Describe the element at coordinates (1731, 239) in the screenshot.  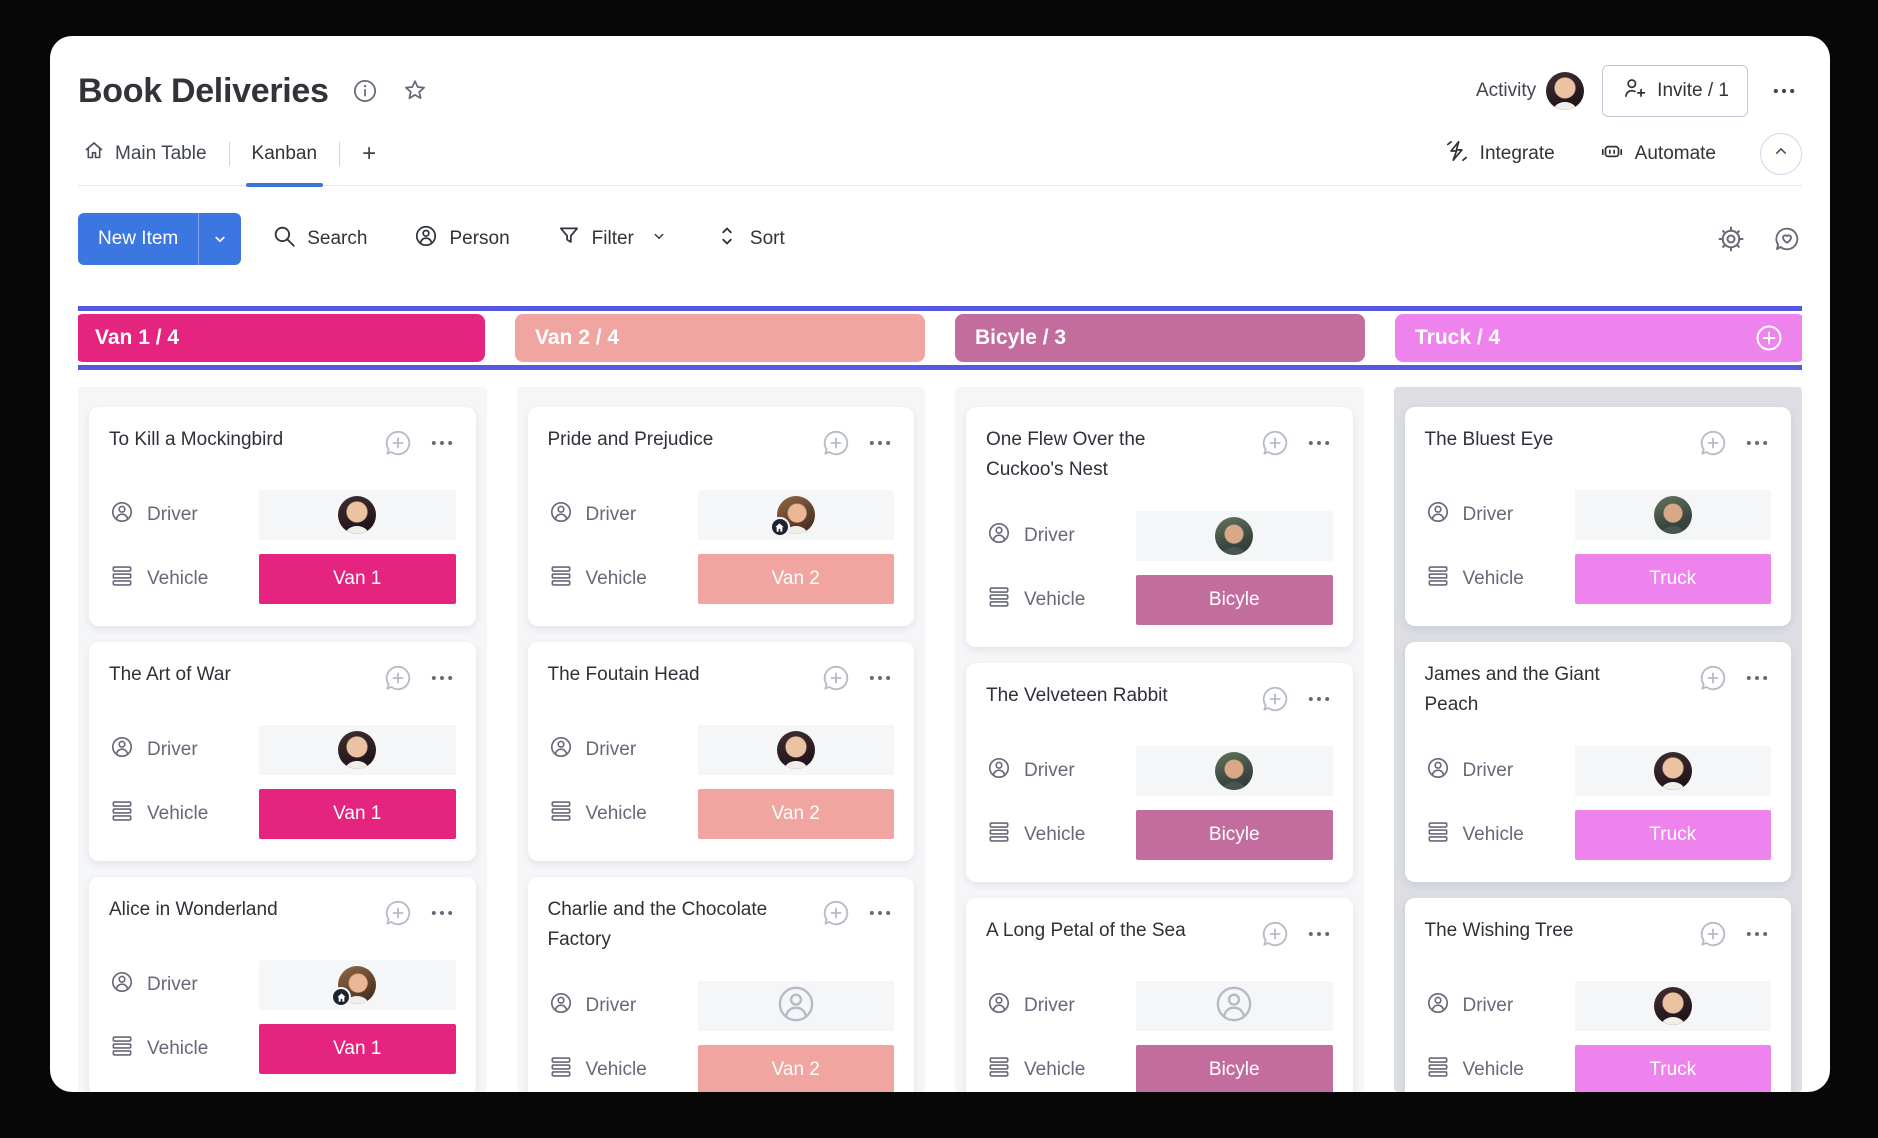
I see `settings-gear-icon` at that location.